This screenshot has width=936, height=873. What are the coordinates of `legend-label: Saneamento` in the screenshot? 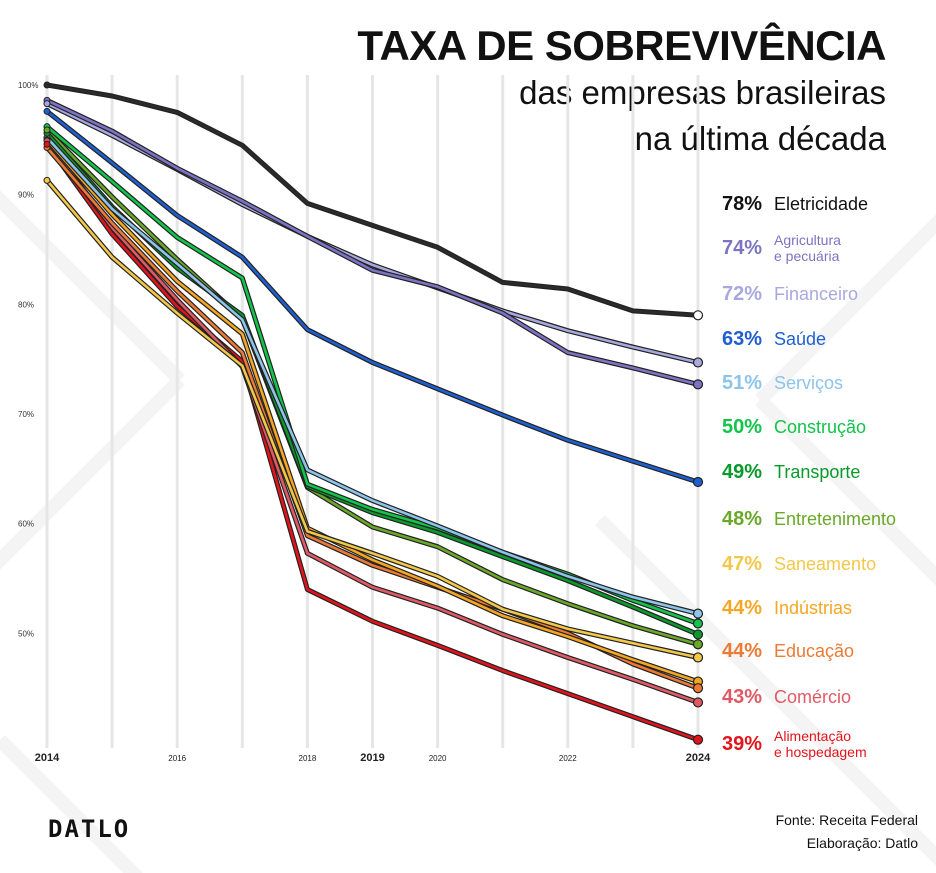 It's located at (825, 564).